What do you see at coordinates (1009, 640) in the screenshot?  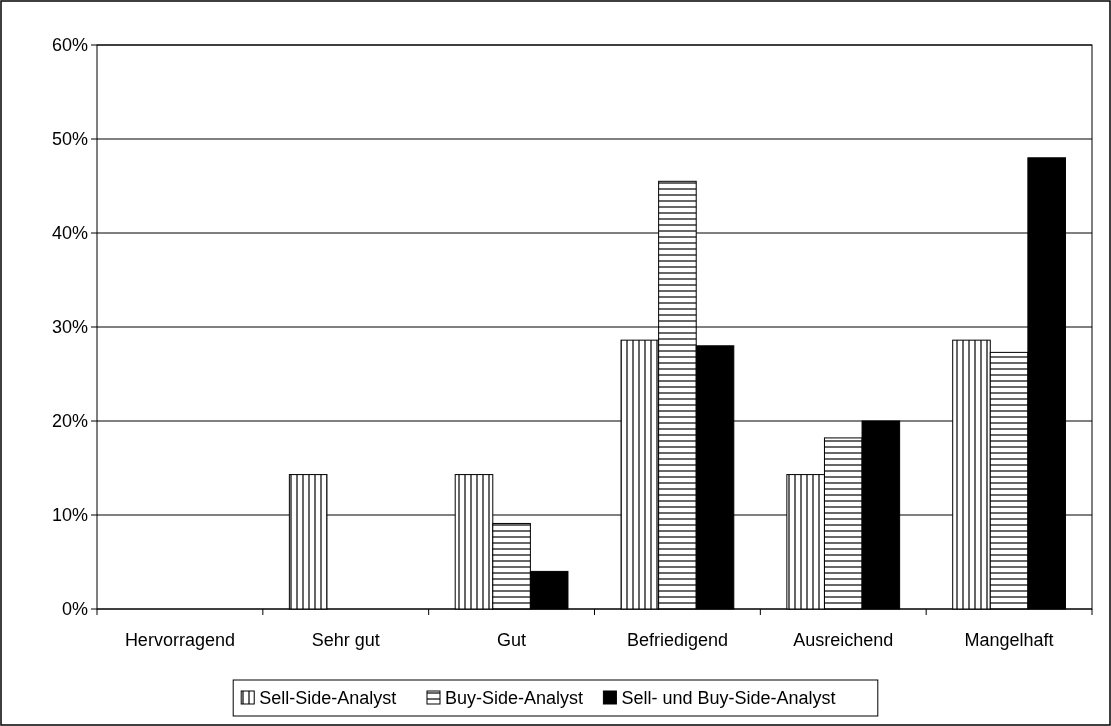 I see `x-tick-label: Mangelhaft` at bounding box center [1009, 640].